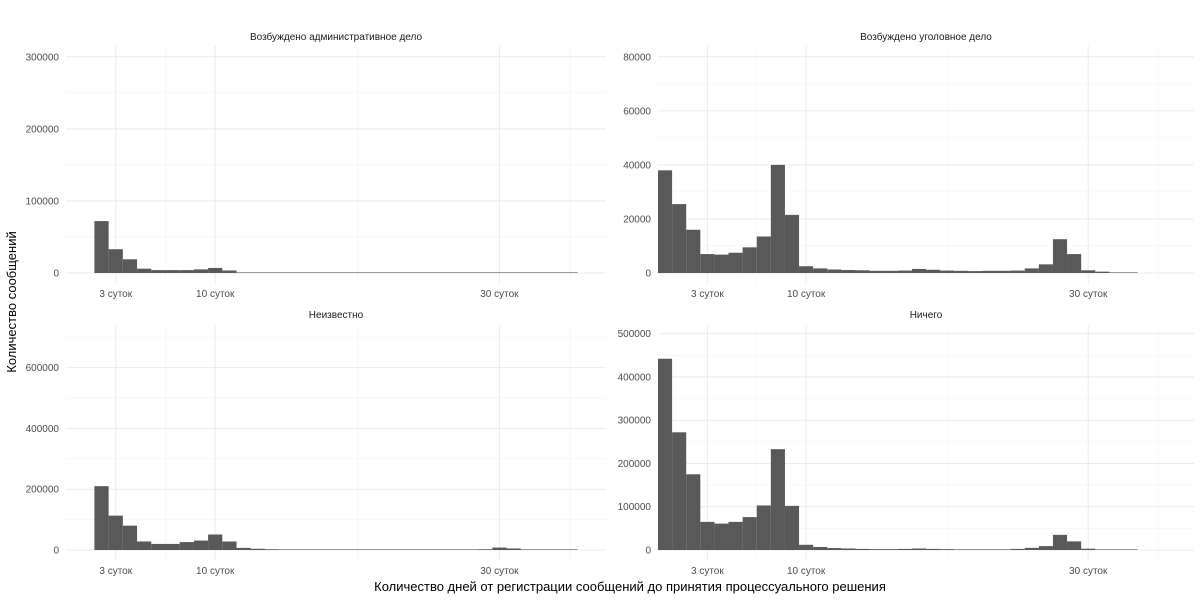 The image size is (1200, 600). What do you see at coordinates (336, 315) in the screenshot?
I see `facet-title: Неизвестно` at bounding box center [336, 315].